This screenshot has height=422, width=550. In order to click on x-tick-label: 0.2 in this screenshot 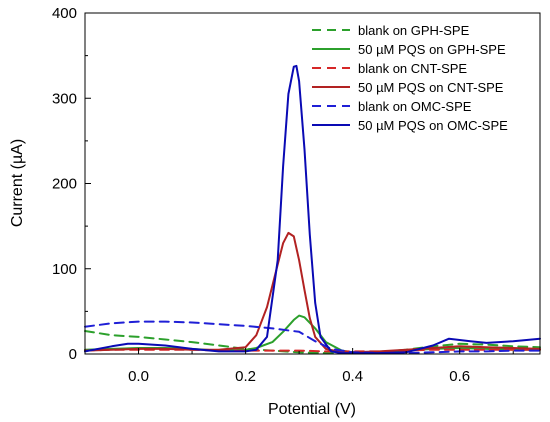, I will do `click(245, 376)`.